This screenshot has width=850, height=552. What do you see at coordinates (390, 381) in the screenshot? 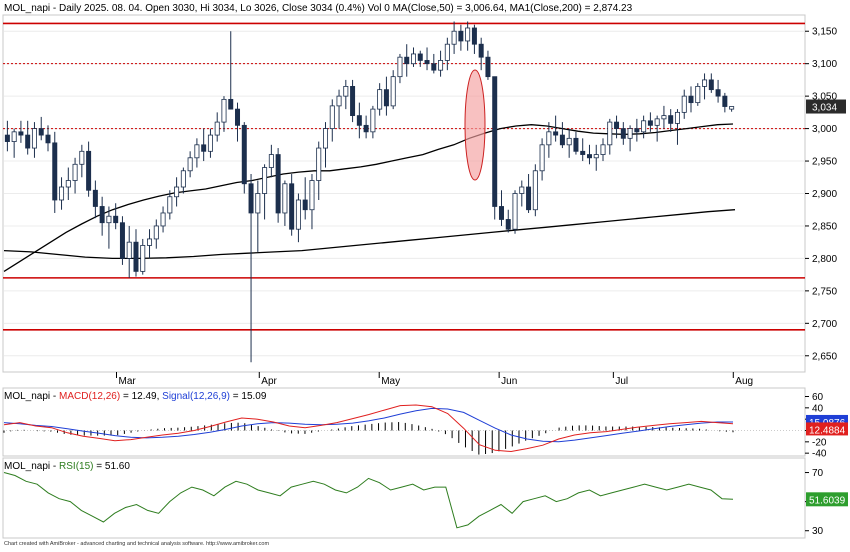
I see `month-label: May` at bounding box center [390, 381].